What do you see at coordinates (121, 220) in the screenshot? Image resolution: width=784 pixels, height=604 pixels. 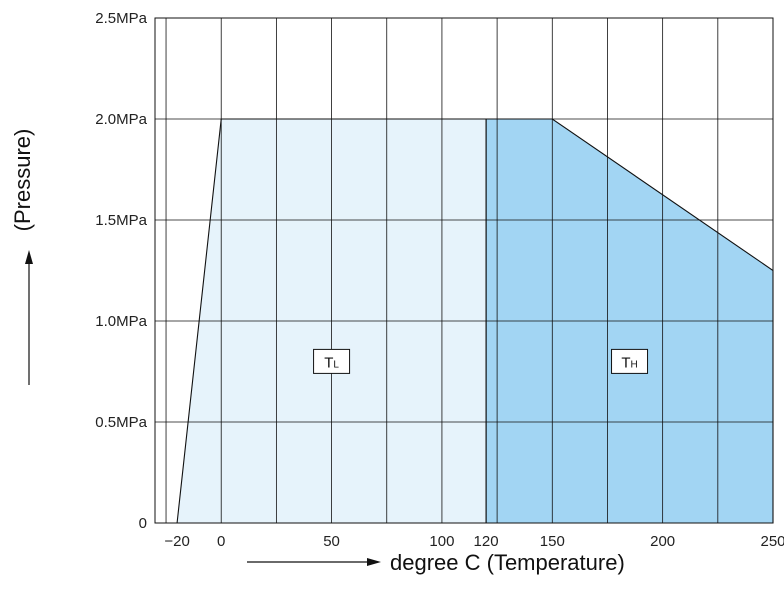 I see `y-tick-label: 1.5MPa` at bounding box center [121, 220].